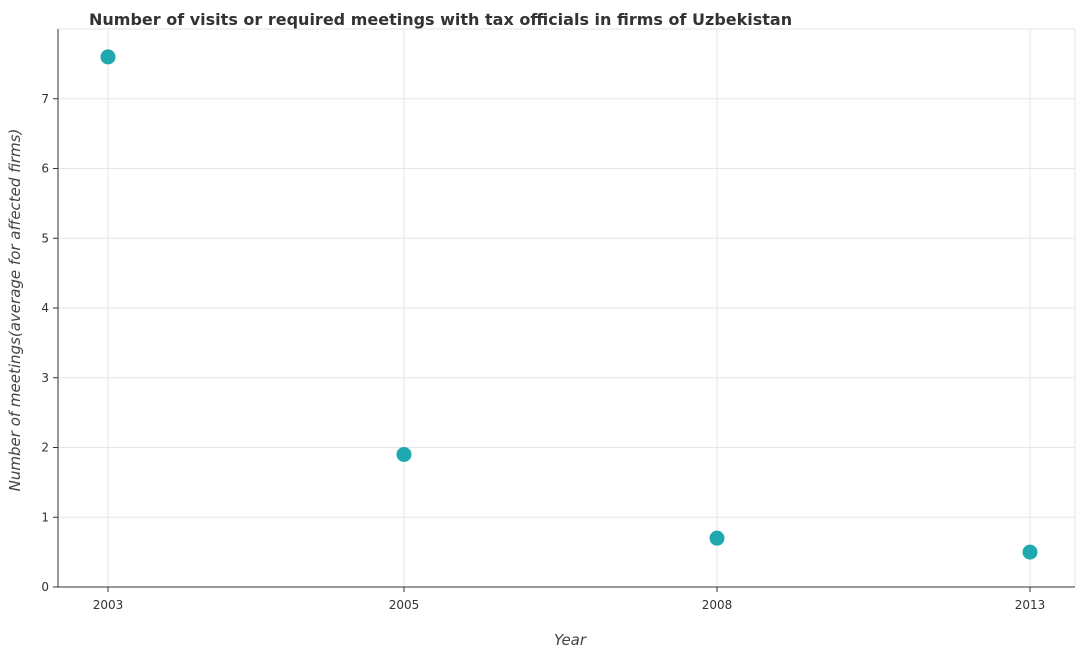  Describe the element at coordinates (45, 378) in the screenshot. I see `y-tick-label: 3` at that location.